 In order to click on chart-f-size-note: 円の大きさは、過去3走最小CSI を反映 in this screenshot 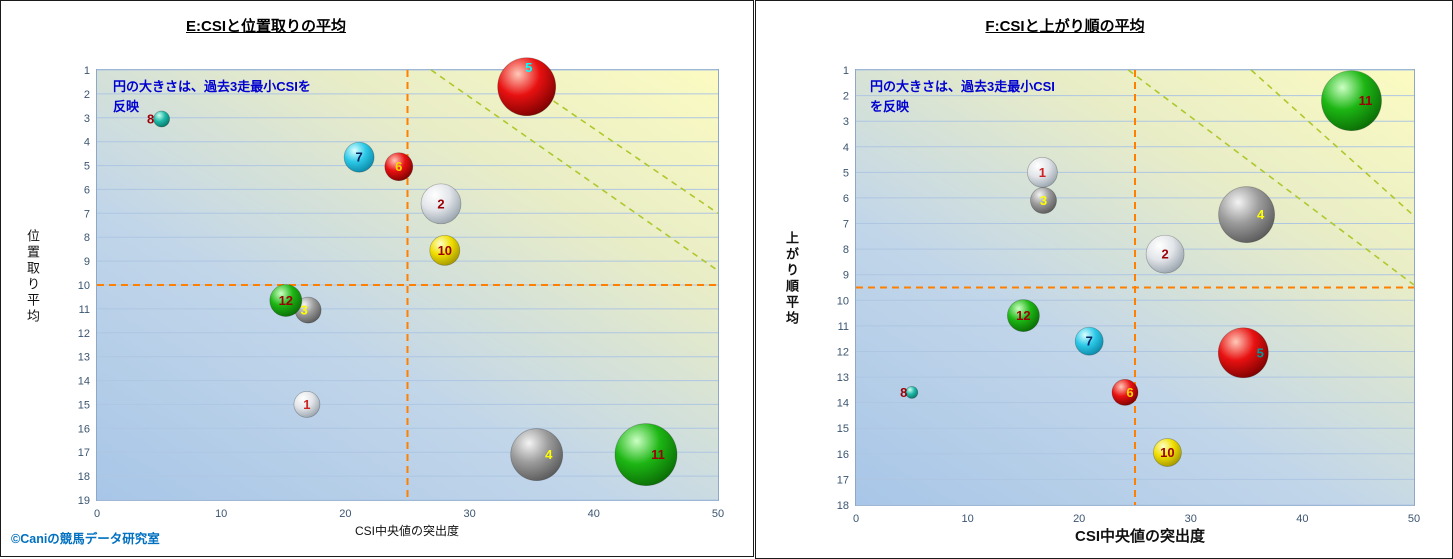, I will do `click(962, 97)`.